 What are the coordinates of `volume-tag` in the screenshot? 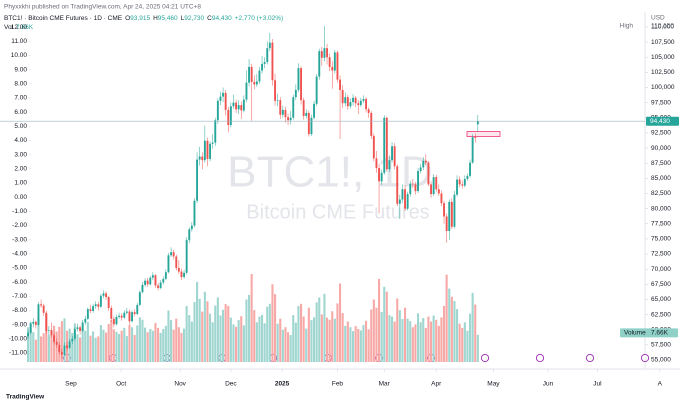 It's located at (649, 333).